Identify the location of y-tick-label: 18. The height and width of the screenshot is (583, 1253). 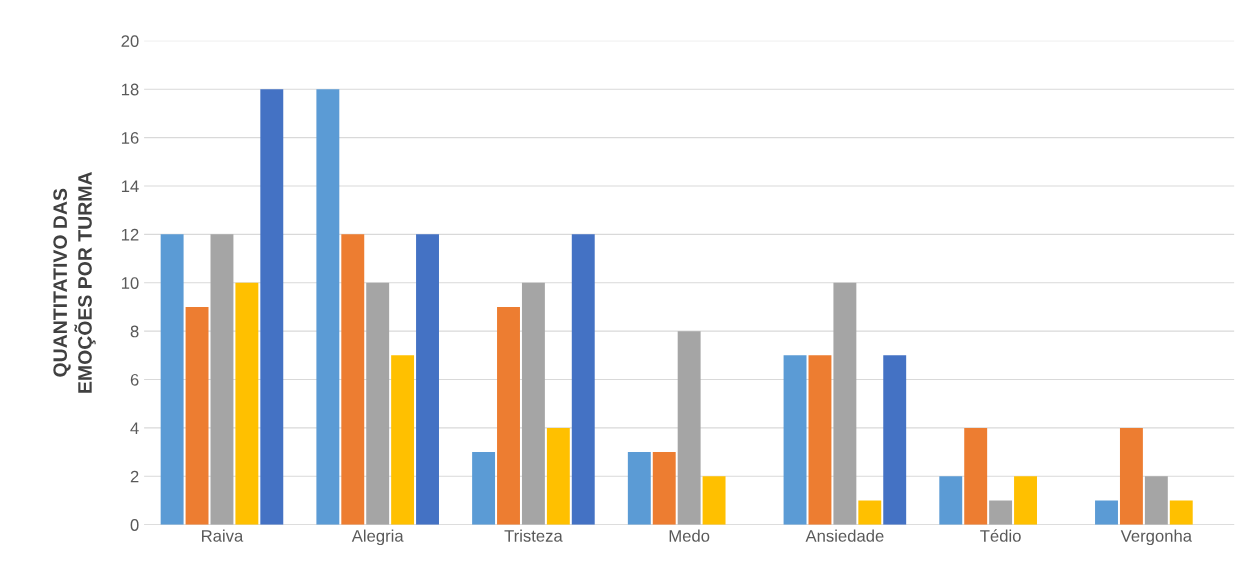
(130, 89).